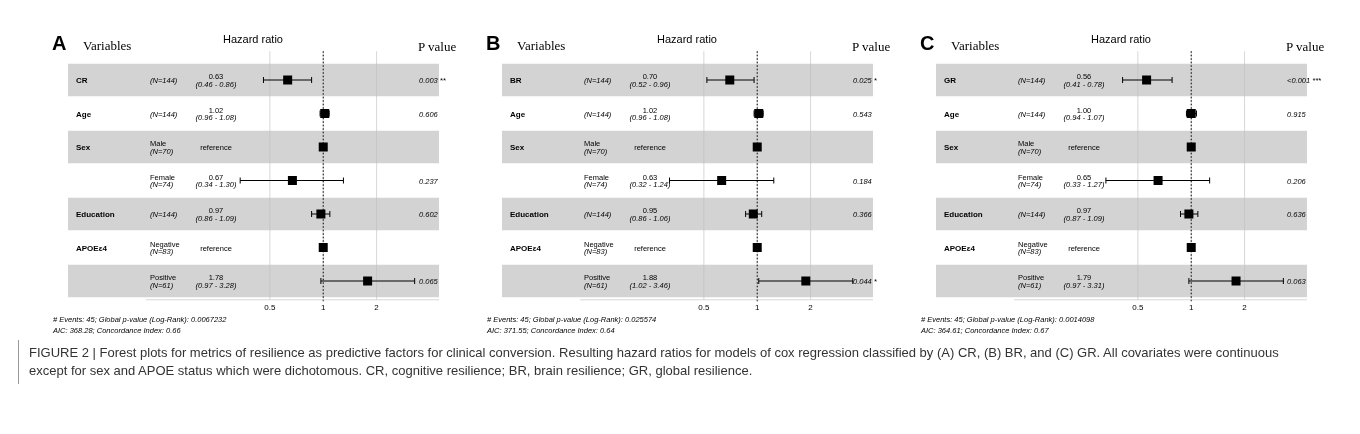 This screenshot has height=434, width=1360. What do you see at coordinates (516, 80) in the screenshot?
I see `y-tick-label: BR` at bounding box center [516, 80].